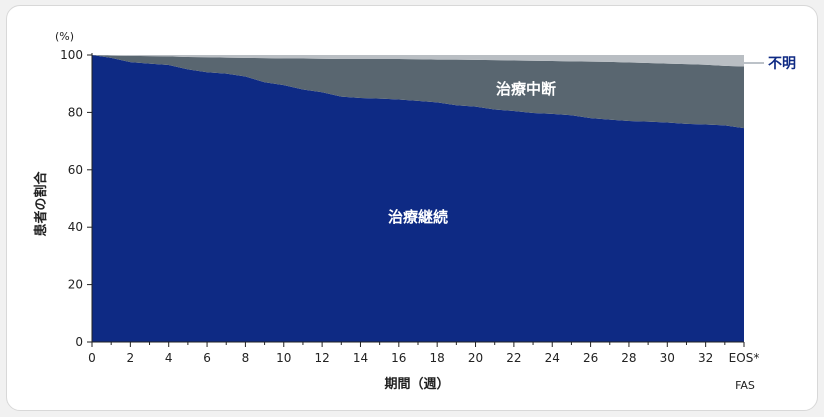 The image size is (824, 417). I want to click on x-tick-label: 2, so click(131, 358).